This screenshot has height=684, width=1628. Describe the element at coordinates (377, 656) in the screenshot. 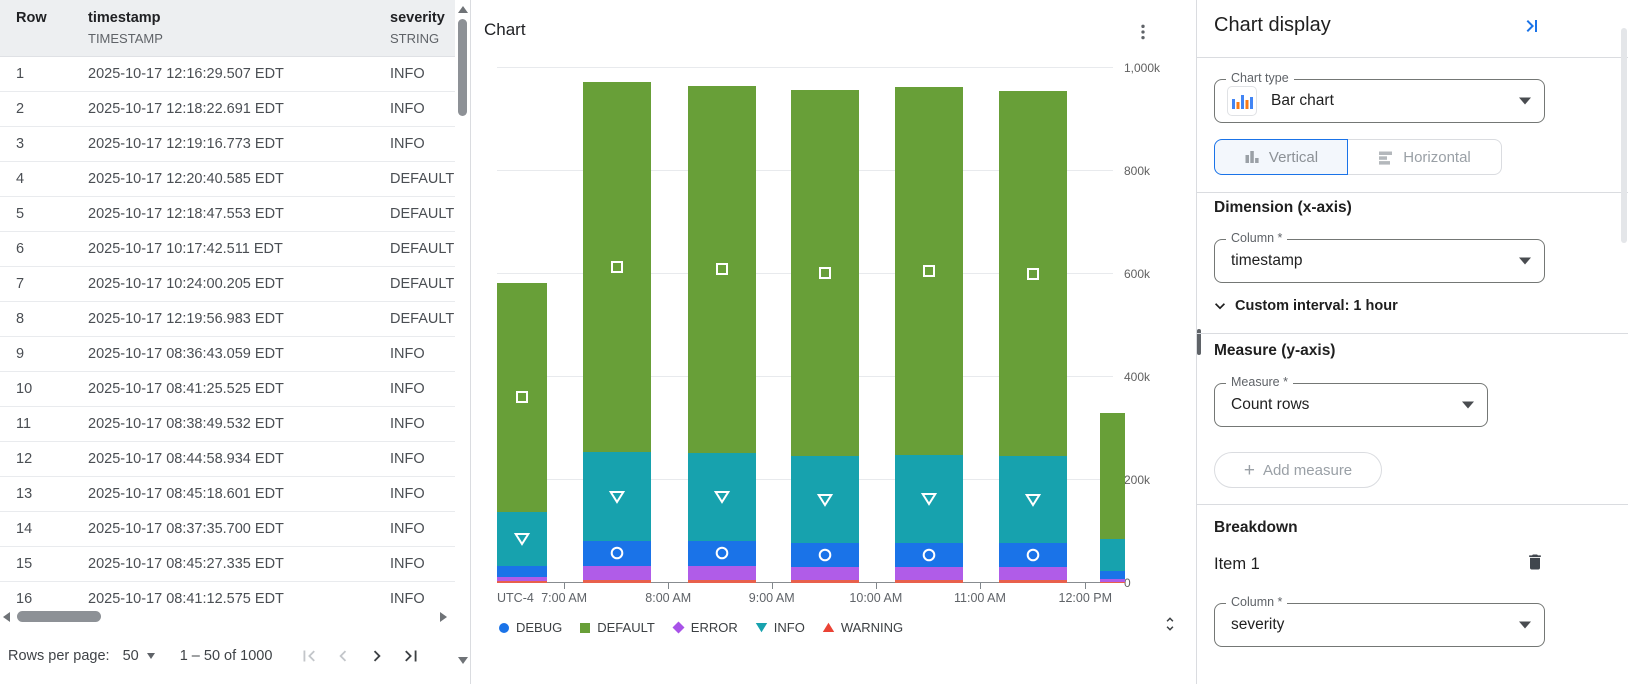

I see `next-page-button` at that location.